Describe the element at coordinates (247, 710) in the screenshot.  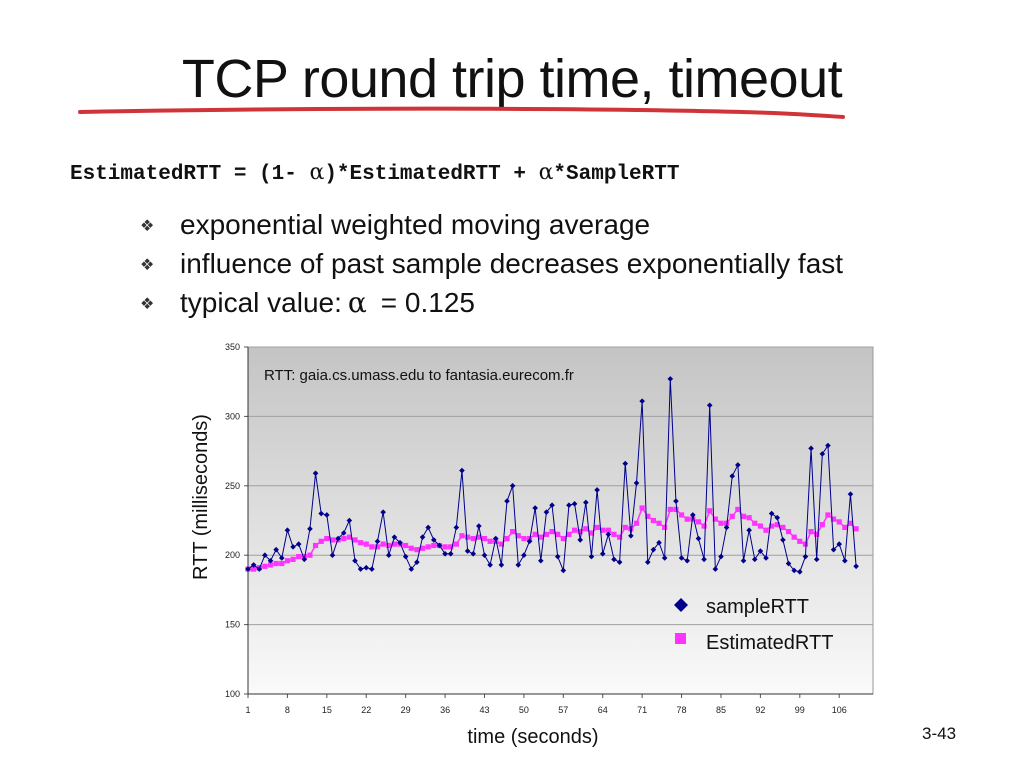
I see `x-tick-label: 1` at that location.